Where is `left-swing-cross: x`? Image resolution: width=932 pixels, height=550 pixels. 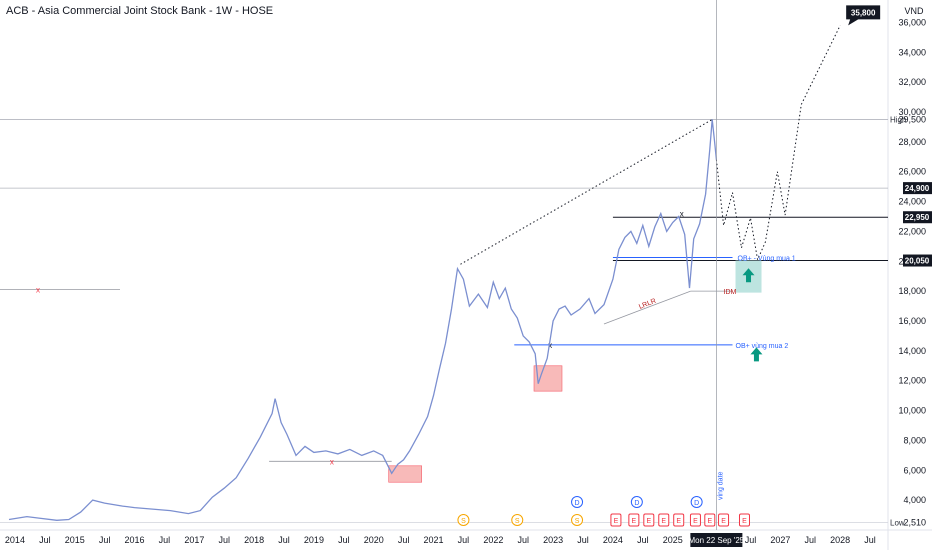 left-swing-cross: x is located at coordinates (38, 290).